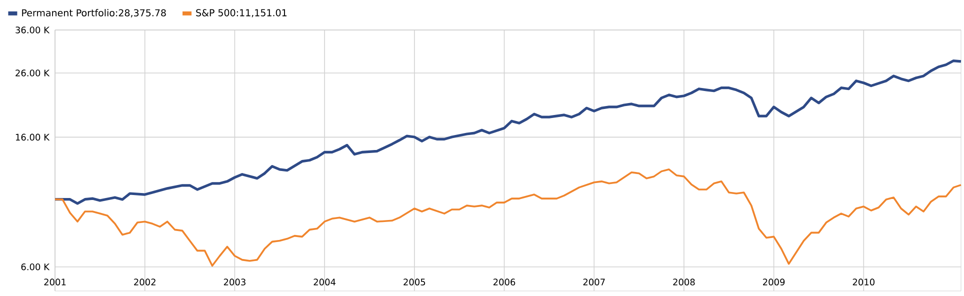 The image size is (964, 296). What do you see at coordinates (55, 282) in the screenshot?
I see `x-tick-label: 2001` at bounding box center [55, 282].